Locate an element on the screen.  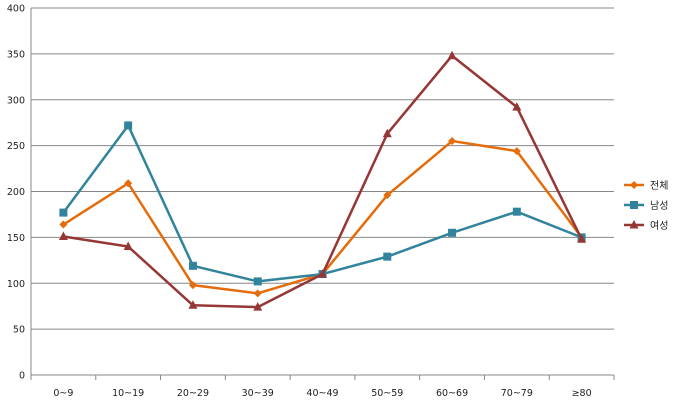
legend-label: 남성 is located at coordinates (659, 206).